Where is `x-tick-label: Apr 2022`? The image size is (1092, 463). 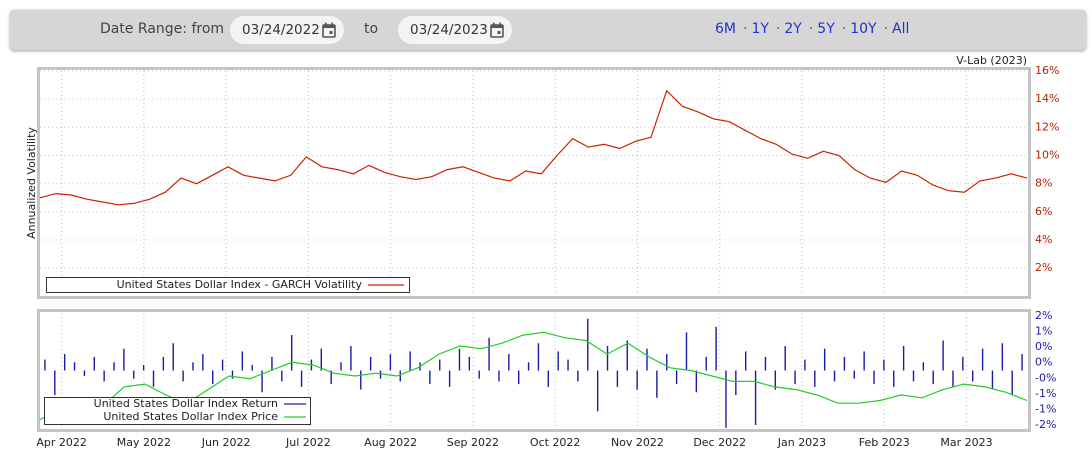
x-tick-label: Apr 2022 is located at coordinates (61, 442).